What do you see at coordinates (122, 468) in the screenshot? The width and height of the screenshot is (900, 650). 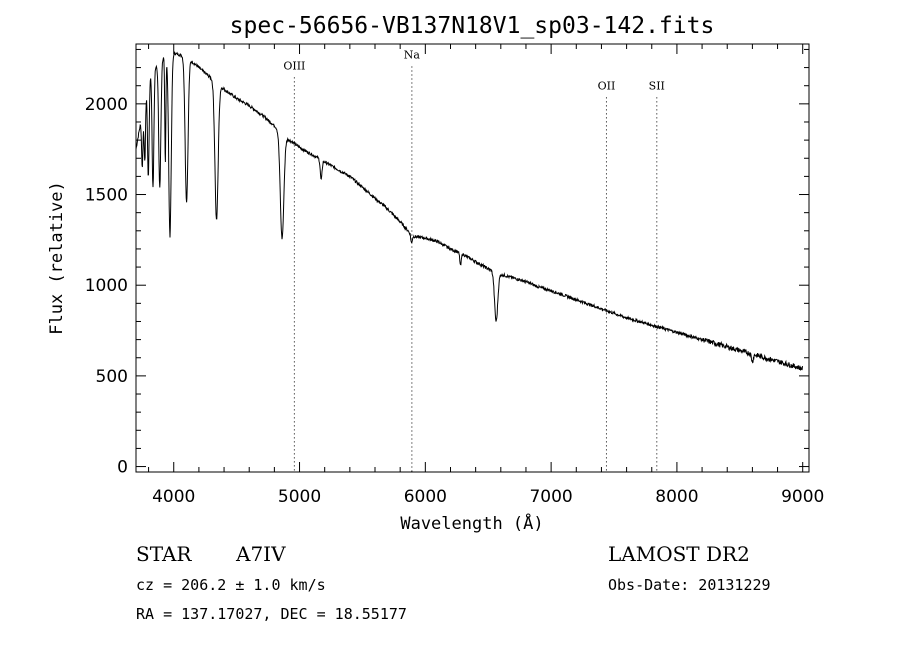 I see `y-tick-label: 0` at bounding box center [122, 468].